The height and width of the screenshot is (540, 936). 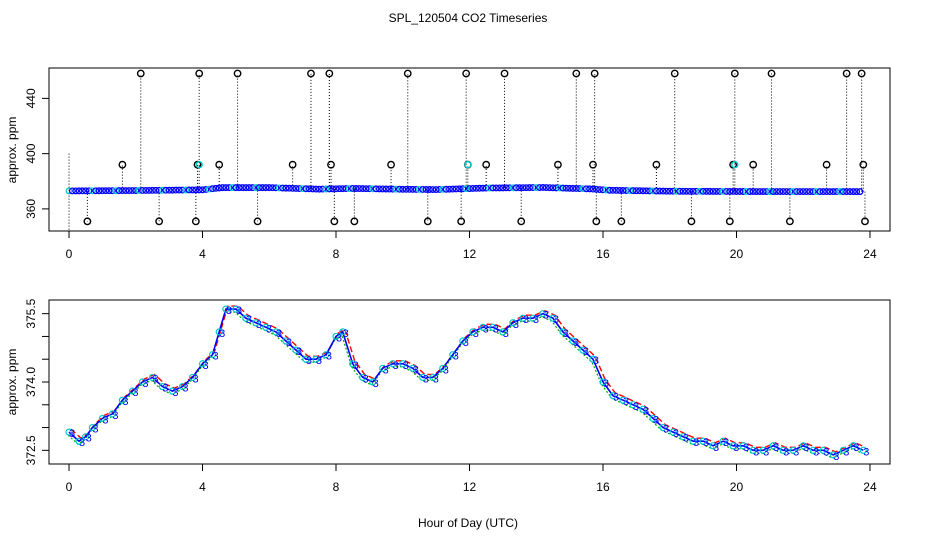 What do you see at coordinates (737, 254) in the screenshot?
I see `top-x-tick-label: 20` at bounding box center [737, 254].